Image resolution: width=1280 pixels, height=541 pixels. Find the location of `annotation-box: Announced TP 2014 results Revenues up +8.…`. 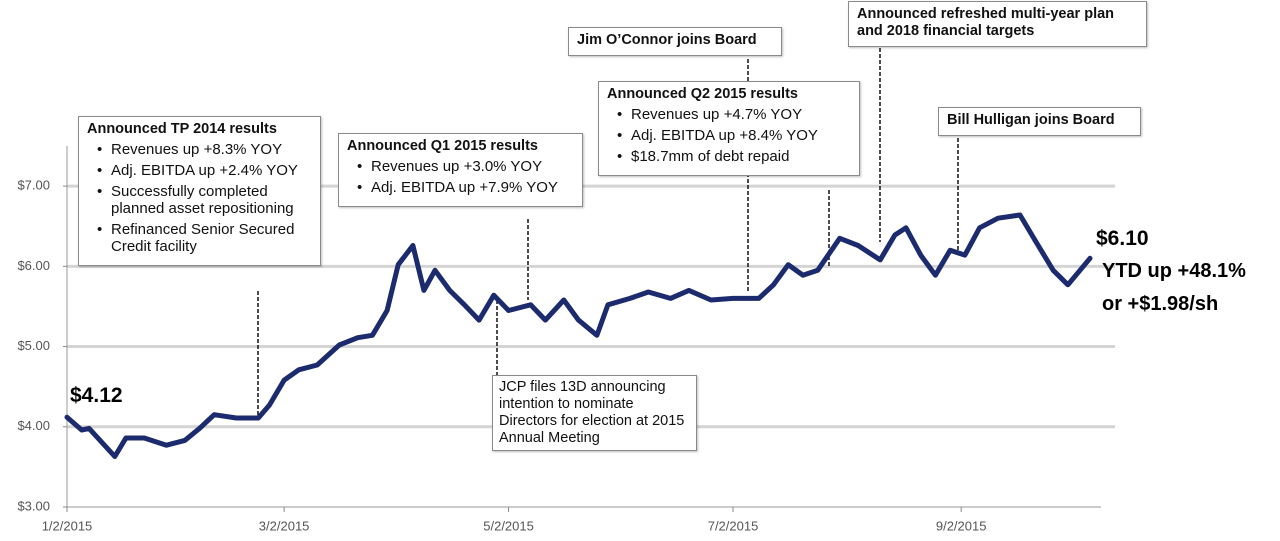

annotation-box: Announced TP 2014 results Revenues up +8.… is located at coordinates (199, 191).